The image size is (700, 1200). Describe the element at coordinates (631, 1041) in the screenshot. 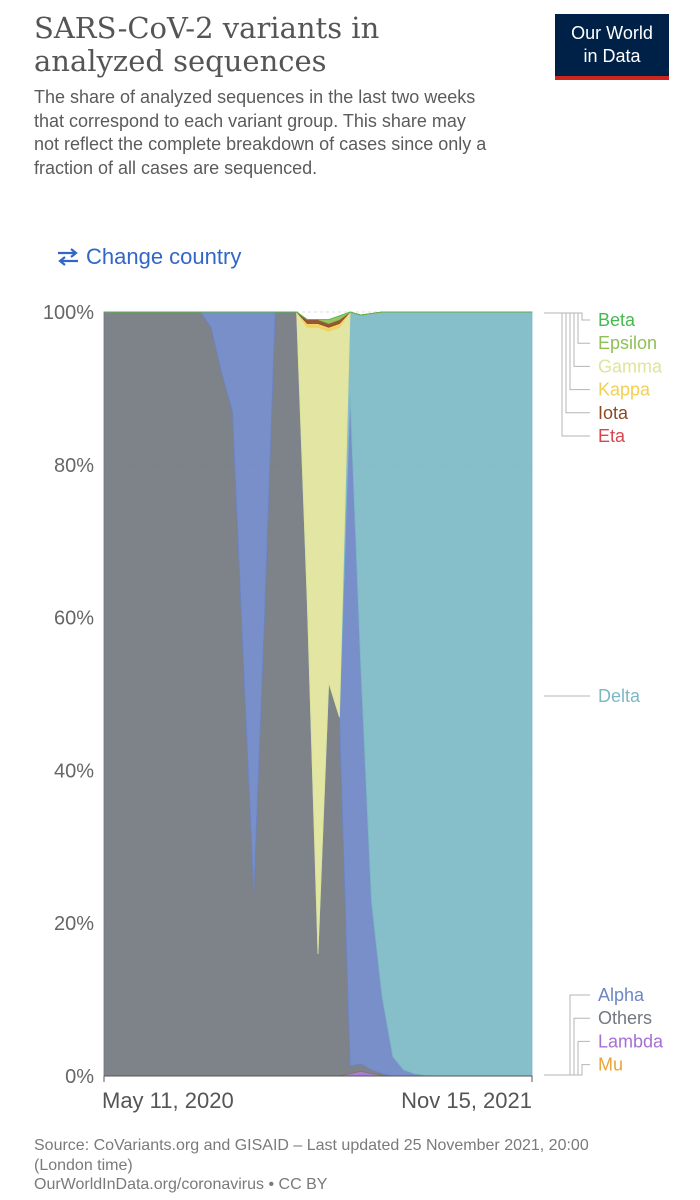

I see `legend-label: Lambda` at that location.